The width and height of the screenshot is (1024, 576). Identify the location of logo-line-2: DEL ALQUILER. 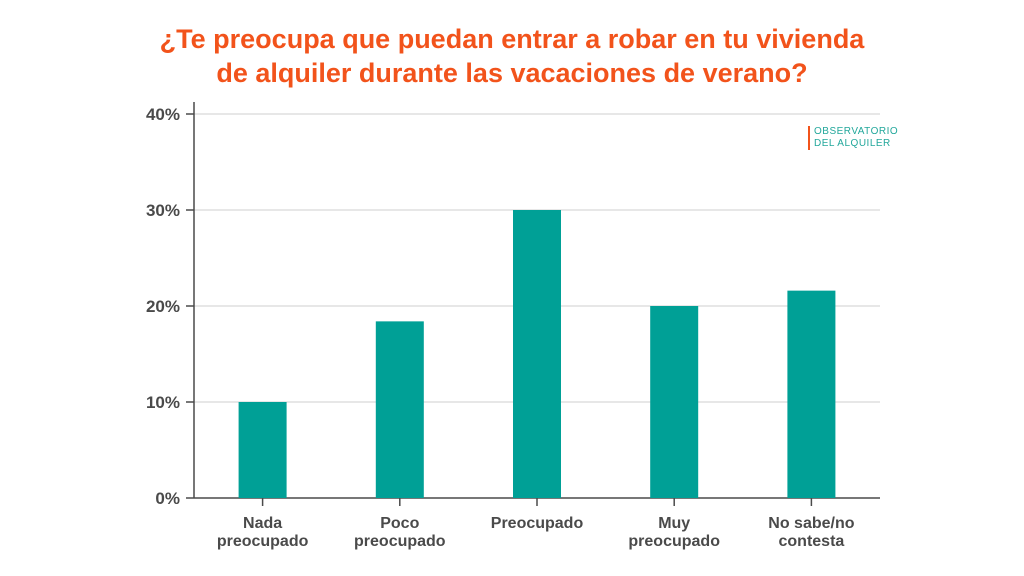
(852, 143).